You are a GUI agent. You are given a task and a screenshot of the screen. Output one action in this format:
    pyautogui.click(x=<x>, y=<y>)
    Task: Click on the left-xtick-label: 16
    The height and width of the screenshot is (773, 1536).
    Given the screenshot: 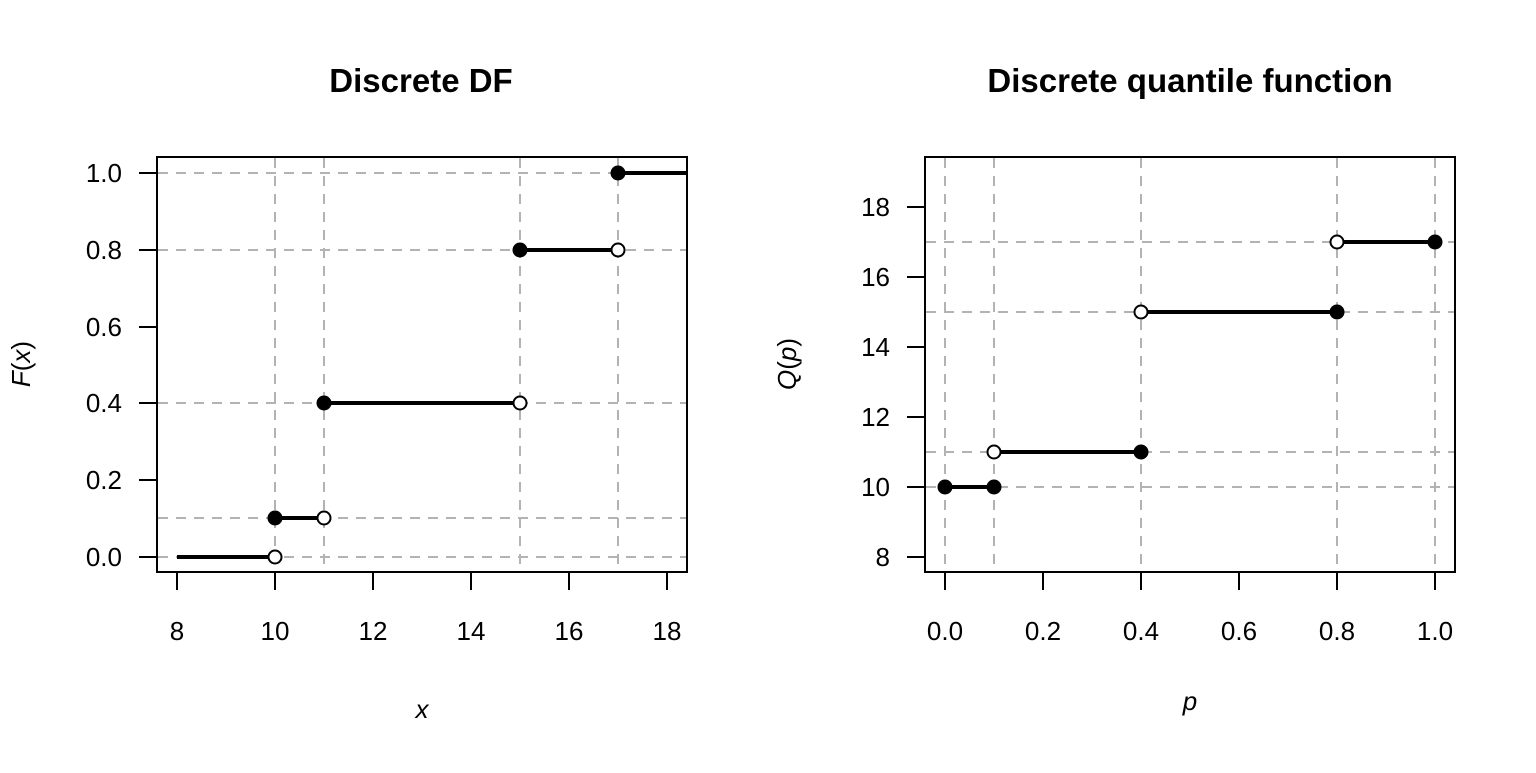 What is the action you would take?
    pyautogui.click(x=569, y=631)
    